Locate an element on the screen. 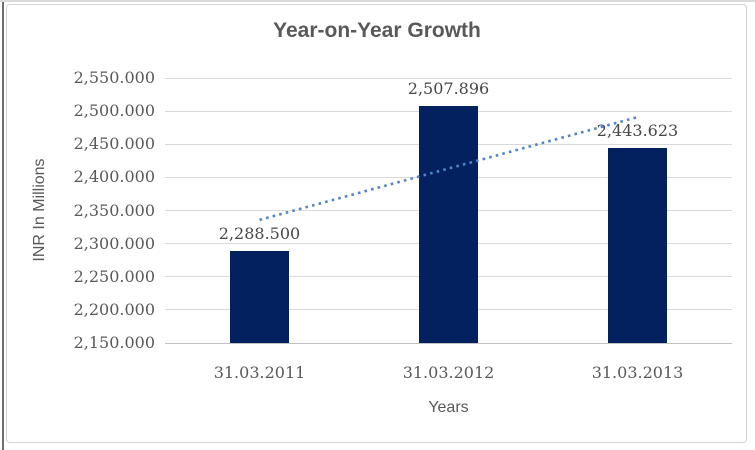  bar-data-label: 2,443.623 is located at coordinates (637, 131).